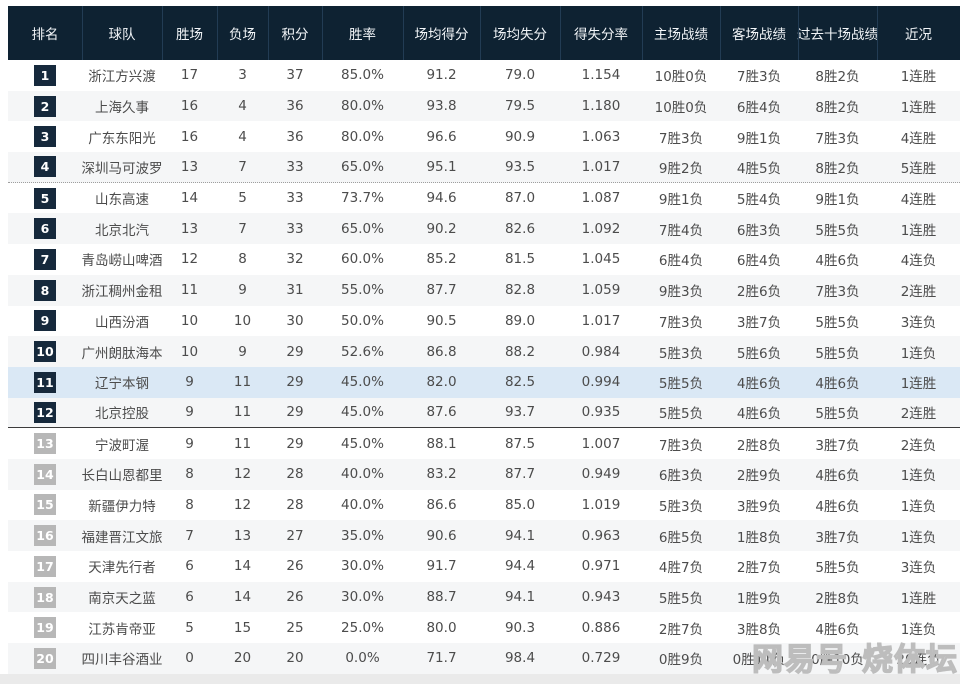 This screenshot has height=684, width=960. What do you see at coordinates (122, 568) in the screenshot?
I see `cell-team: 天津先行者` at bounding box center [122, 568].